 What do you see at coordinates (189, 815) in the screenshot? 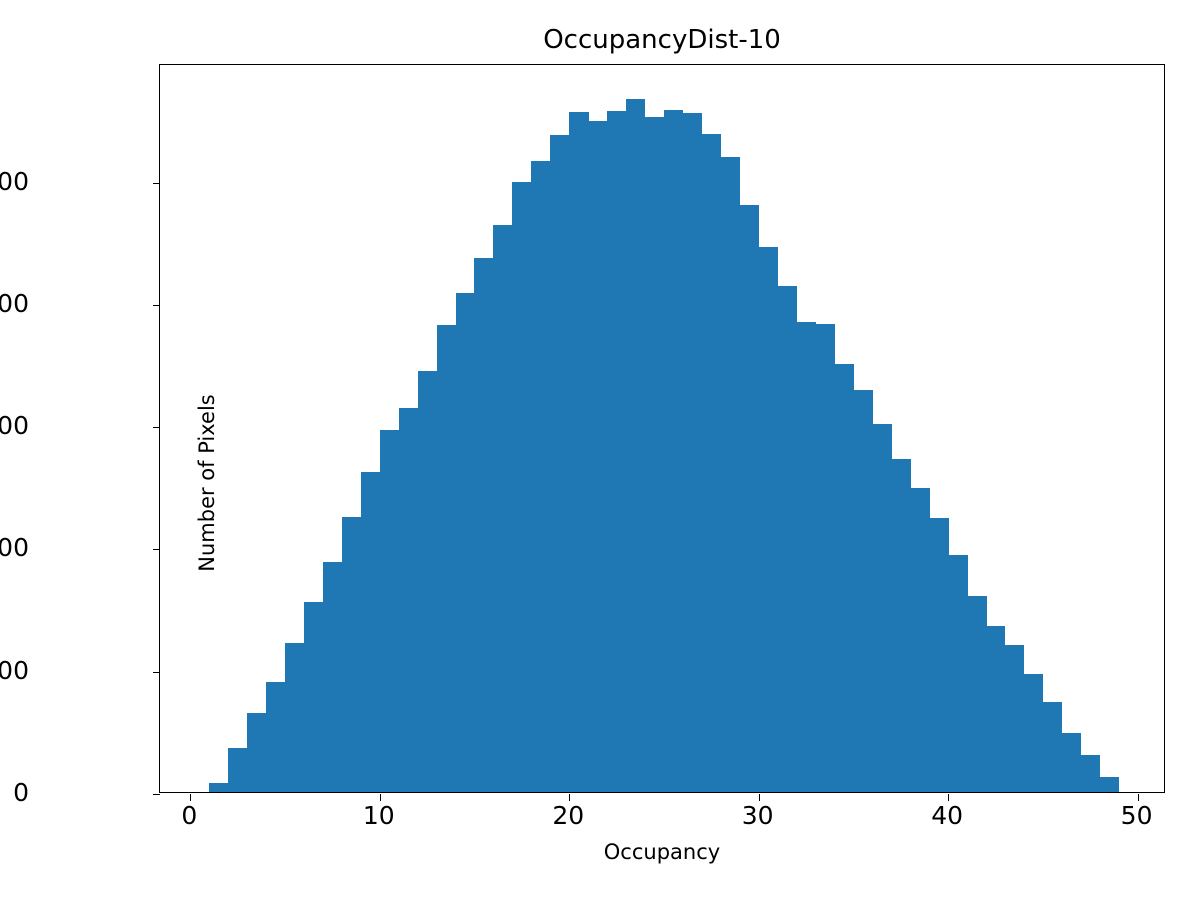
I see `x-axis-tick-label: 0` at bounding box center [189, 815].